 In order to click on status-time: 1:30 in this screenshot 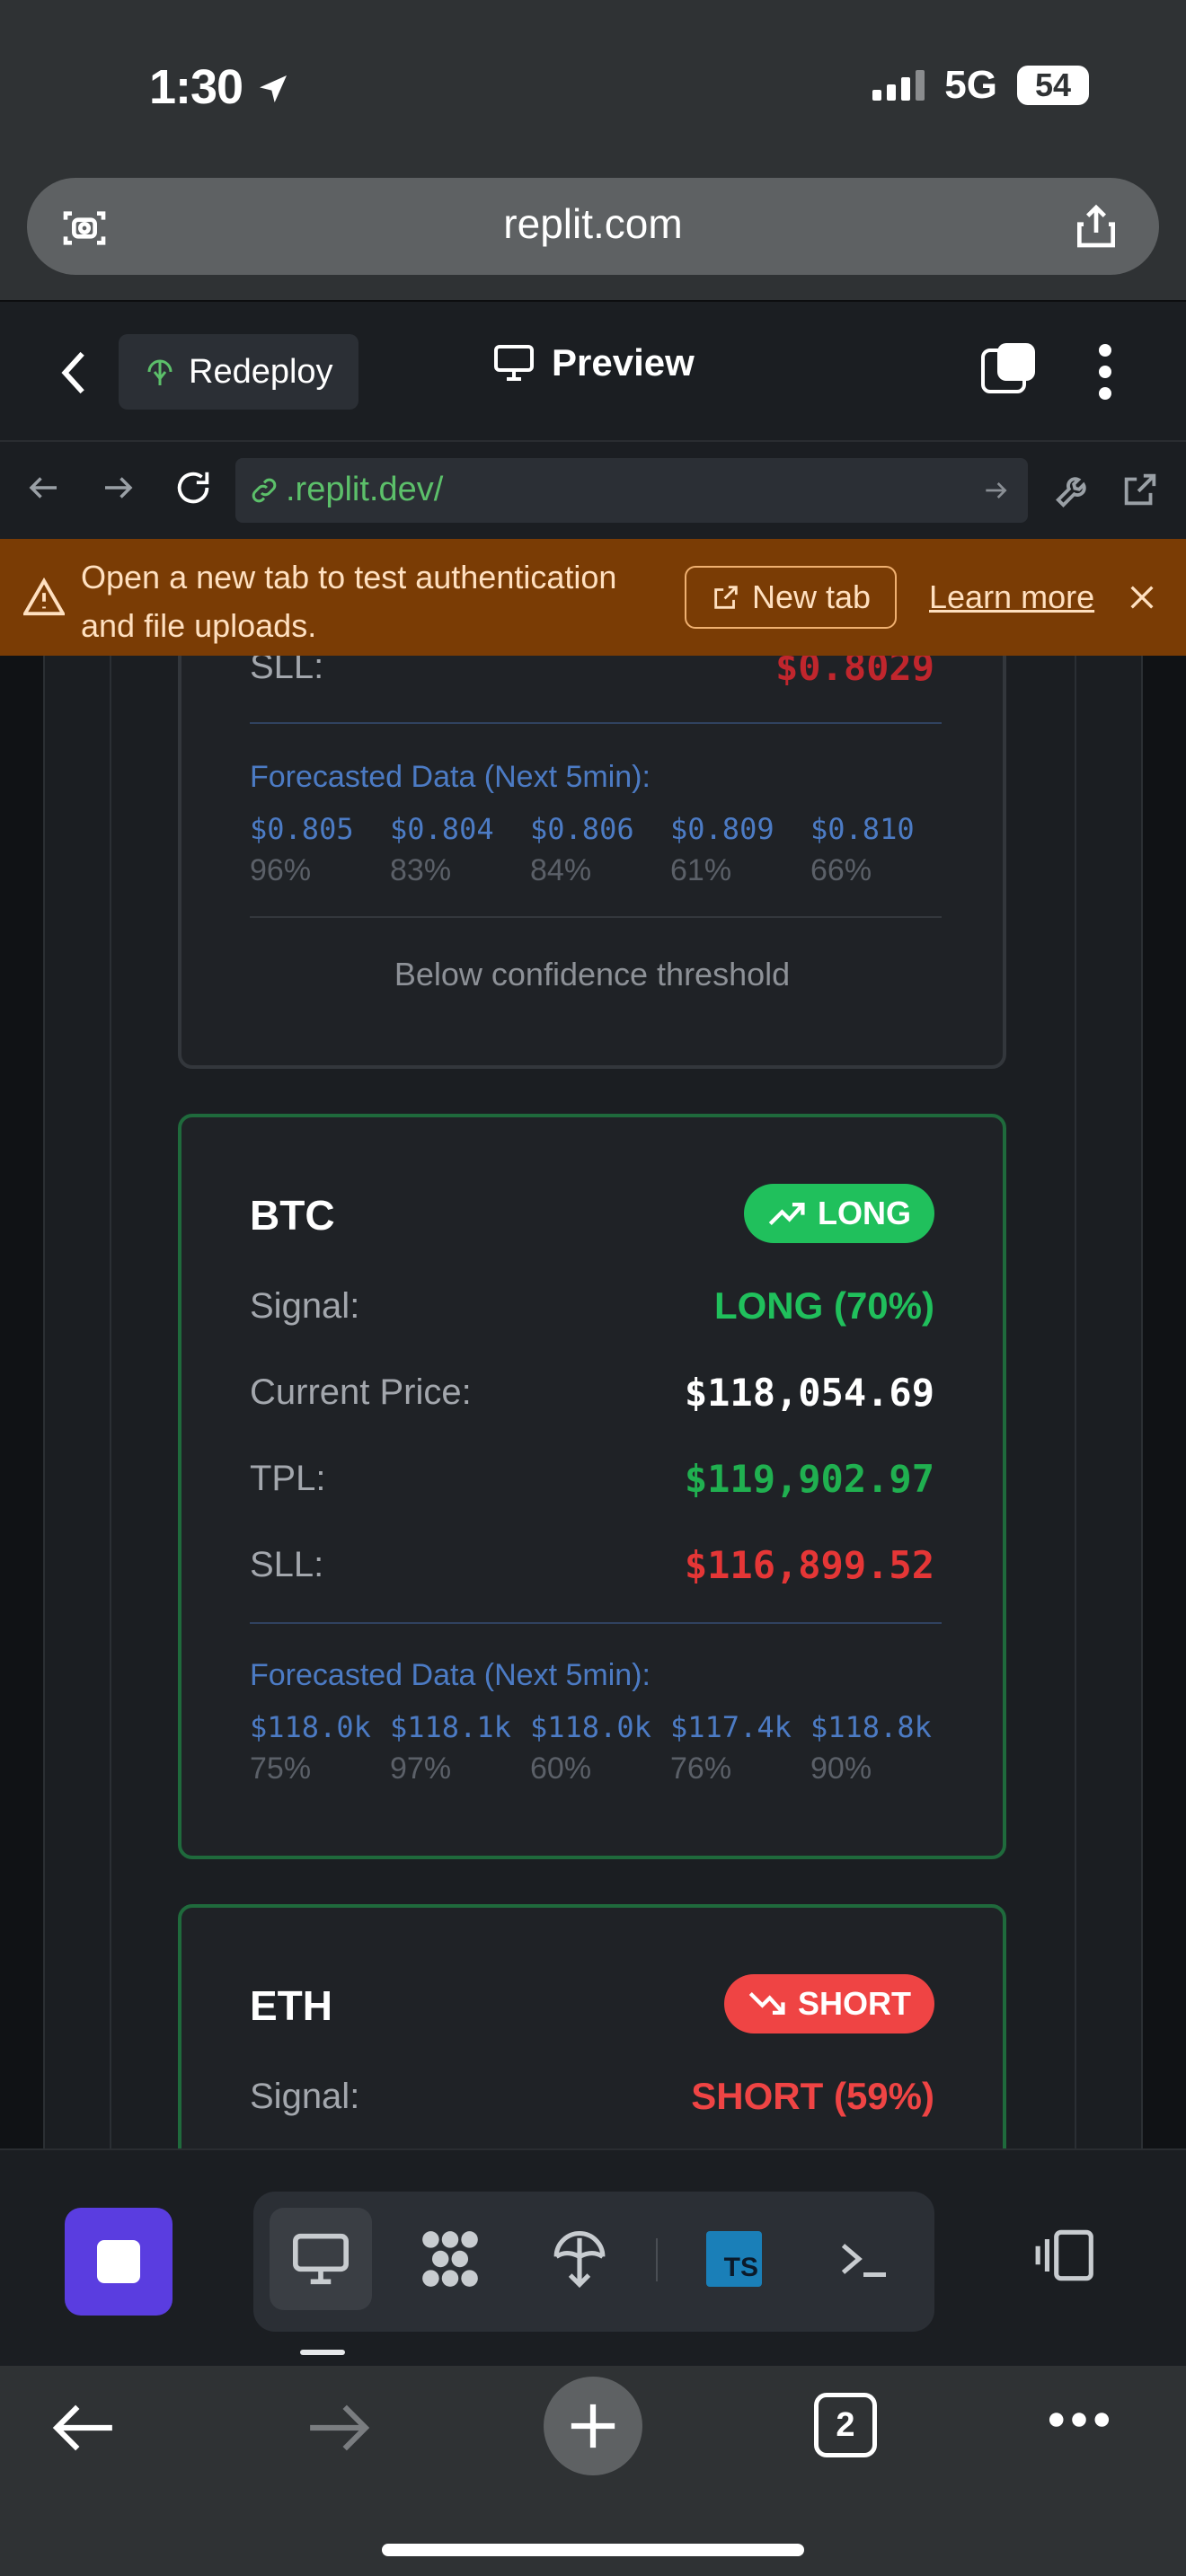, I will do `click(220, 87)`.